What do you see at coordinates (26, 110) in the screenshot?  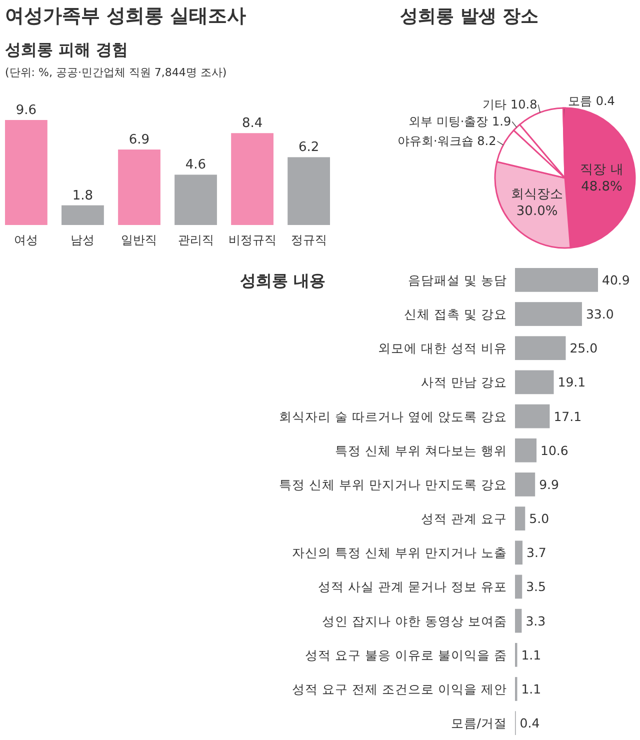 I see `data-label: 9.6` at bounding box center [26, 110].